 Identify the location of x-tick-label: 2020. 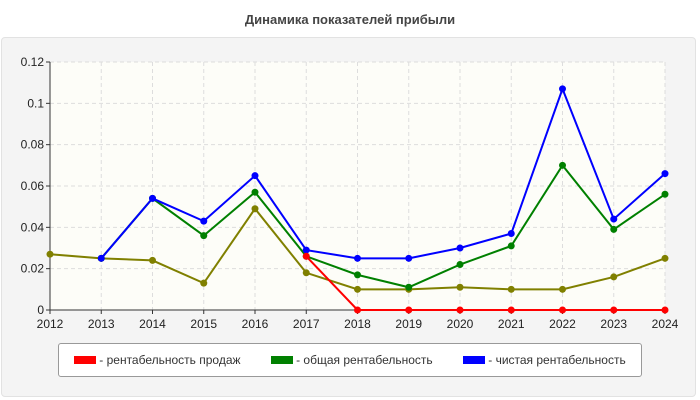
(460, 324).